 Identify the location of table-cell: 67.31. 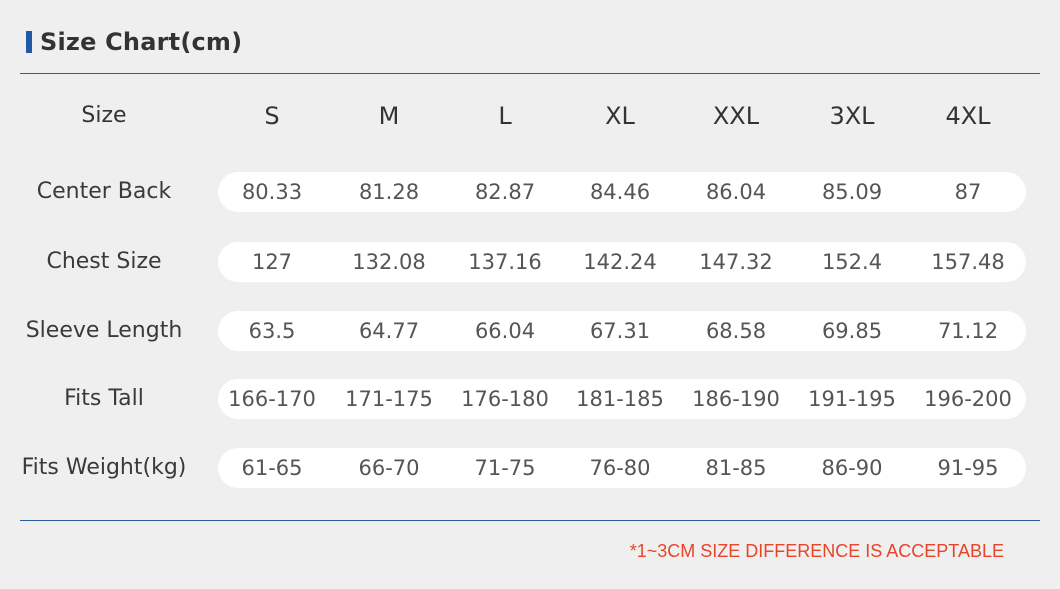
(620, 331).